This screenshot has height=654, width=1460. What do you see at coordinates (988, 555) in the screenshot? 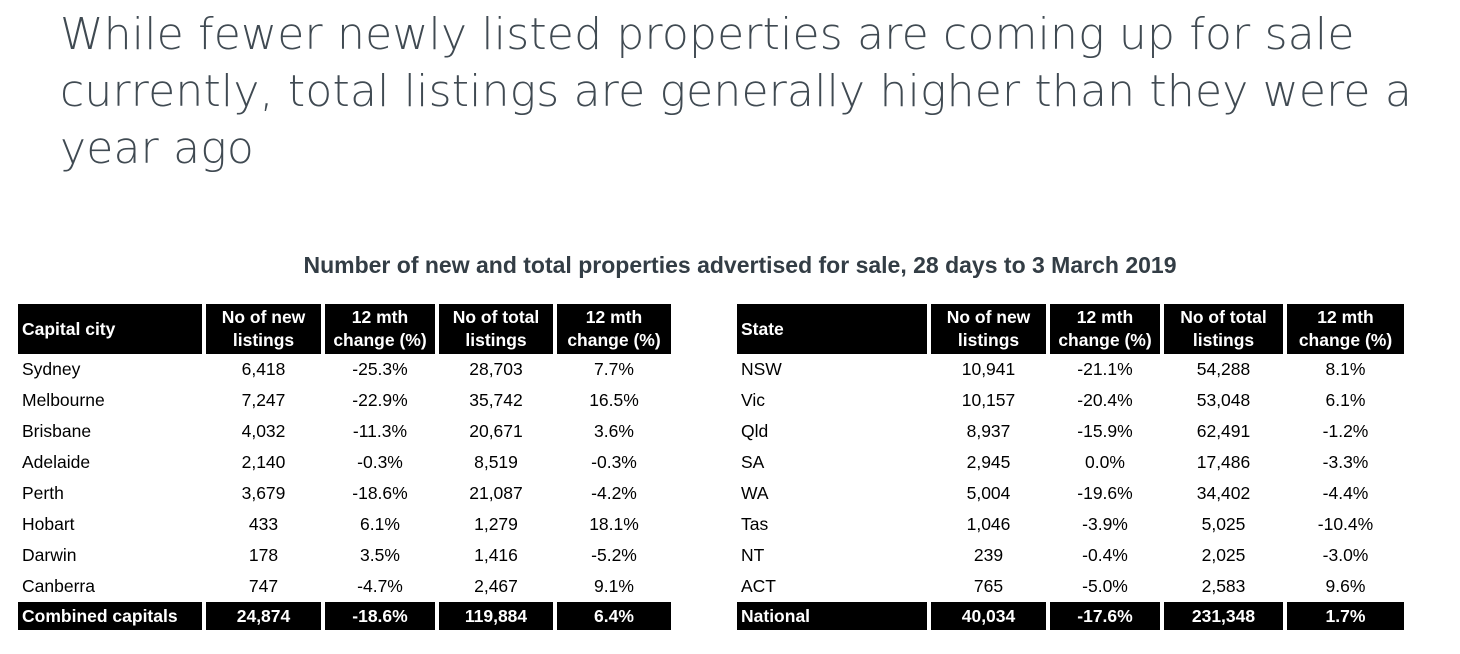
I see `cell-new-listings: 239` at bounding box center [988, 555].